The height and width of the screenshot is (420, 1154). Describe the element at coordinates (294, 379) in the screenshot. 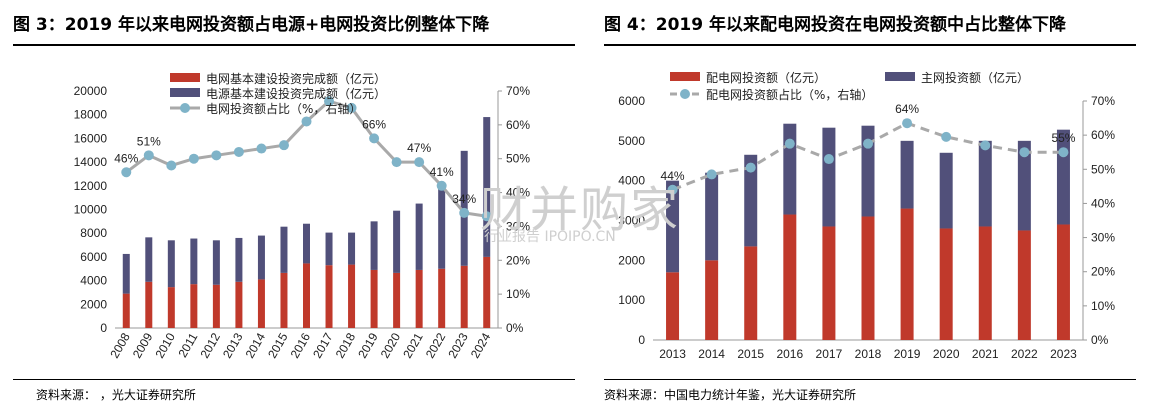

I see `figure-3-bottom-rule` at that location.